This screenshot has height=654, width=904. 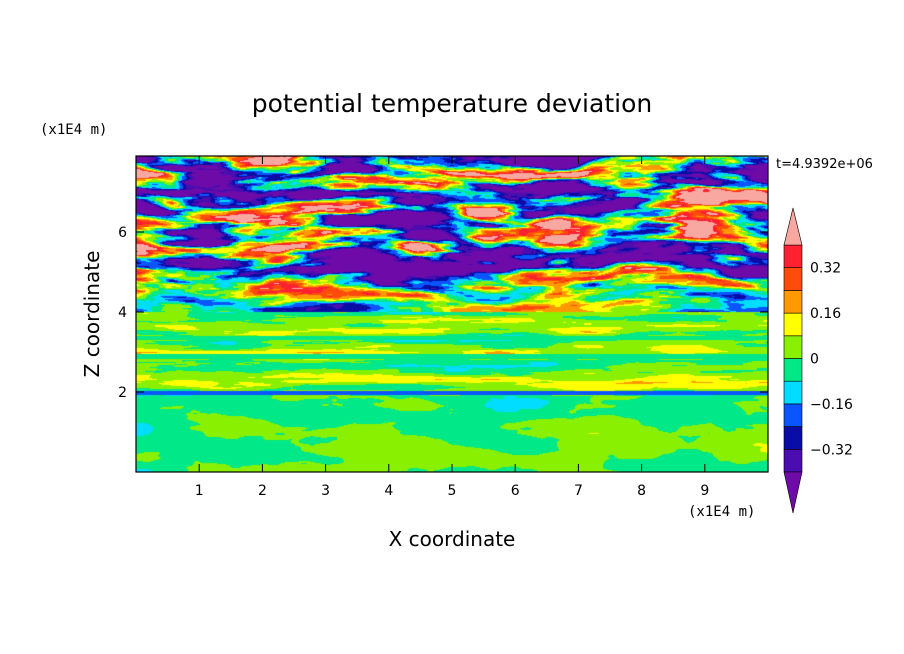 I want to click on x-tick-label: 8, so click(x=641, y=491).